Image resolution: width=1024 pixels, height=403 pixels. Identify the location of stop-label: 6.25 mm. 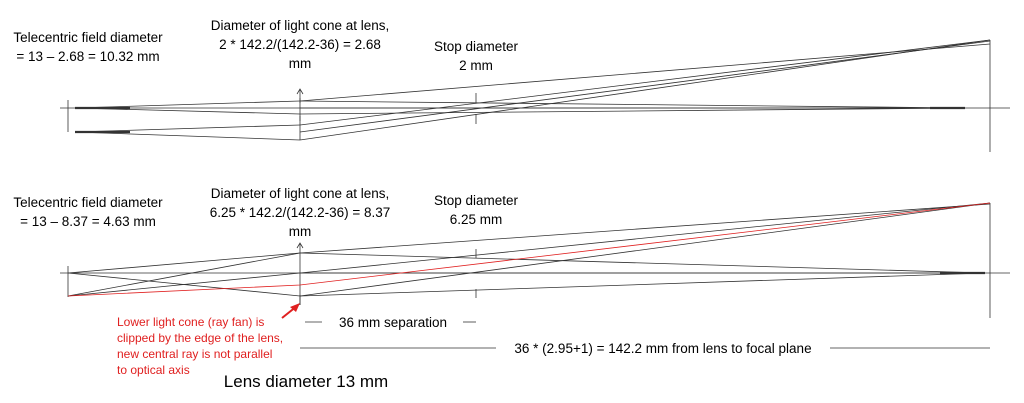
(476, 219).